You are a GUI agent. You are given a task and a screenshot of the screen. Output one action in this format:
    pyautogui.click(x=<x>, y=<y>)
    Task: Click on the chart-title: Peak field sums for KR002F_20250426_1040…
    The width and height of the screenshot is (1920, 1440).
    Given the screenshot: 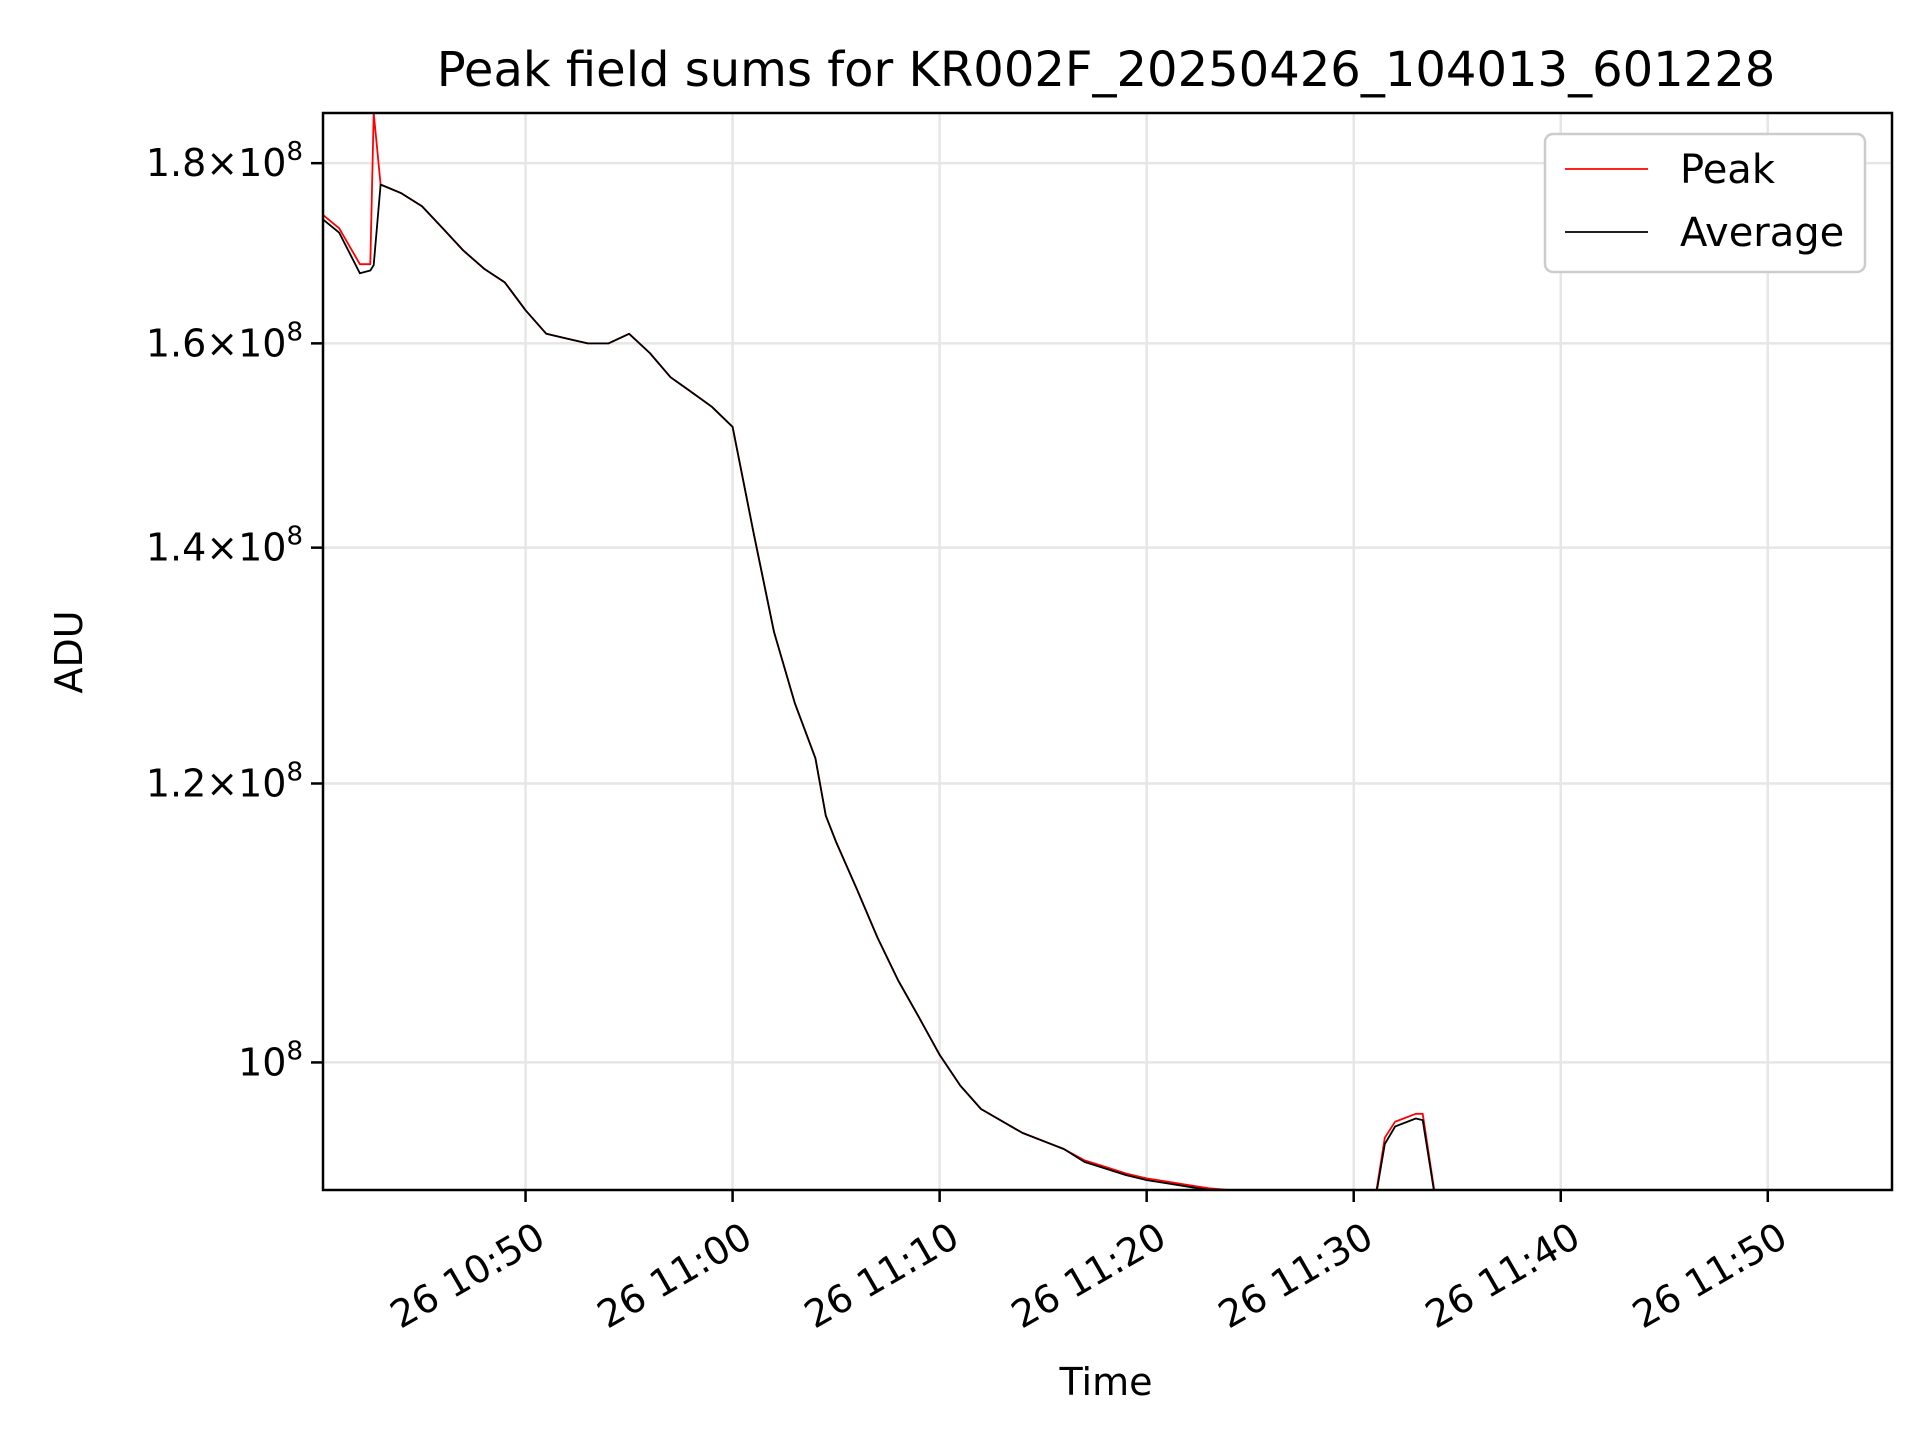 What is the action you would take?
    pyautogui.click(x=1106, y=70)
    